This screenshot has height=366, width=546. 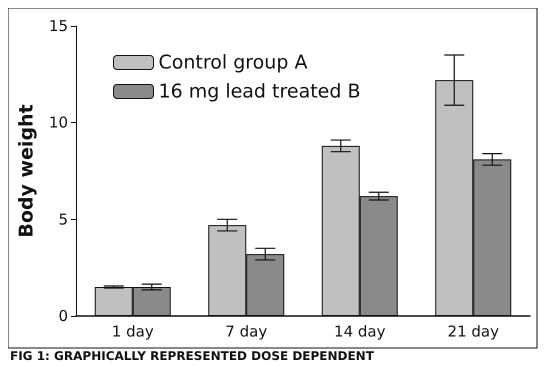 I want to click on legend-label: 16 mg lead treated B, so click(x=259, y=91).